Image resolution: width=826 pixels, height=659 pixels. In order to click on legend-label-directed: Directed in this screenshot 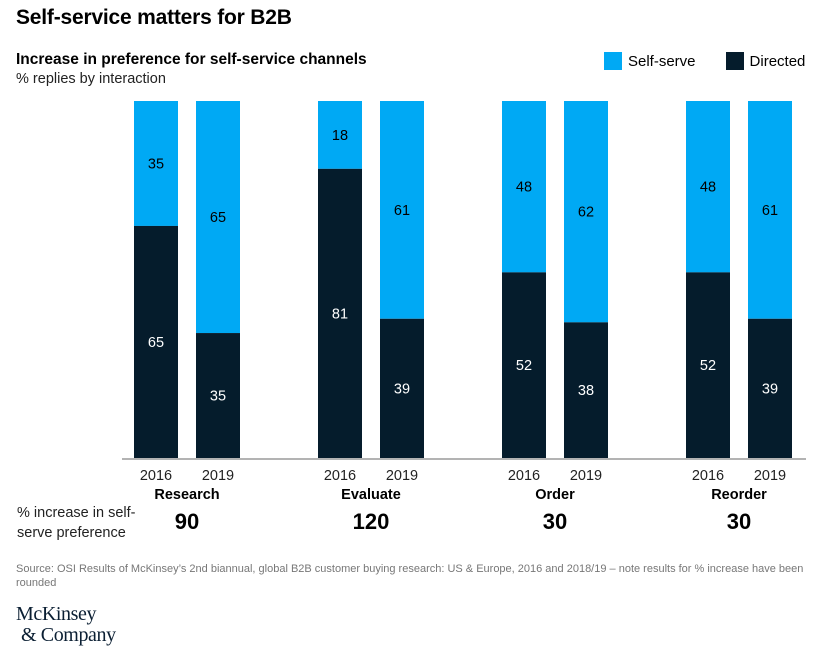, I will do `click(777, 61)`.